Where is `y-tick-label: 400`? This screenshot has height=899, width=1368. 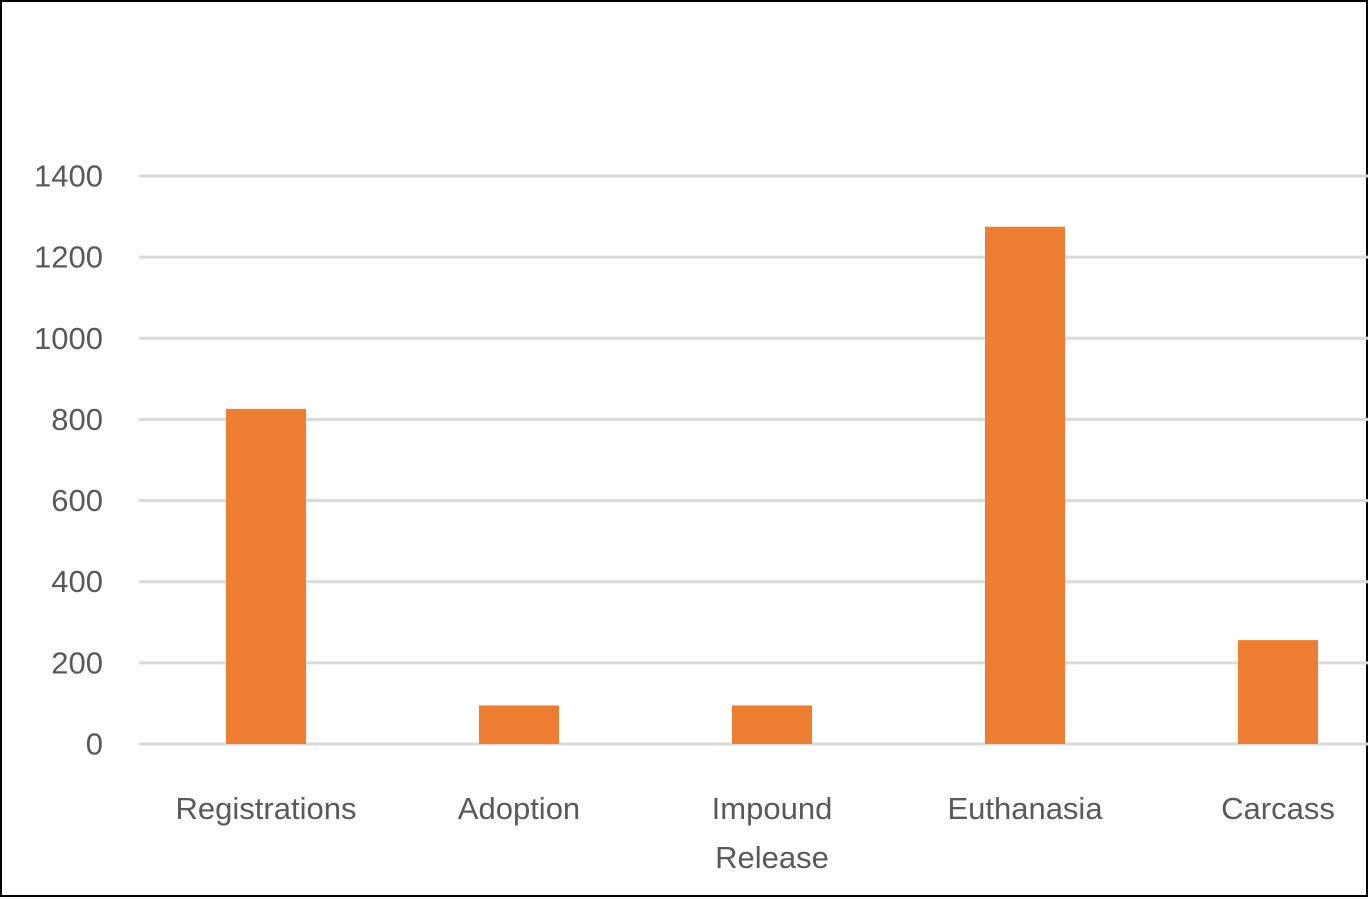
y-tick-label: 400 is located at coordinates (77, 581).